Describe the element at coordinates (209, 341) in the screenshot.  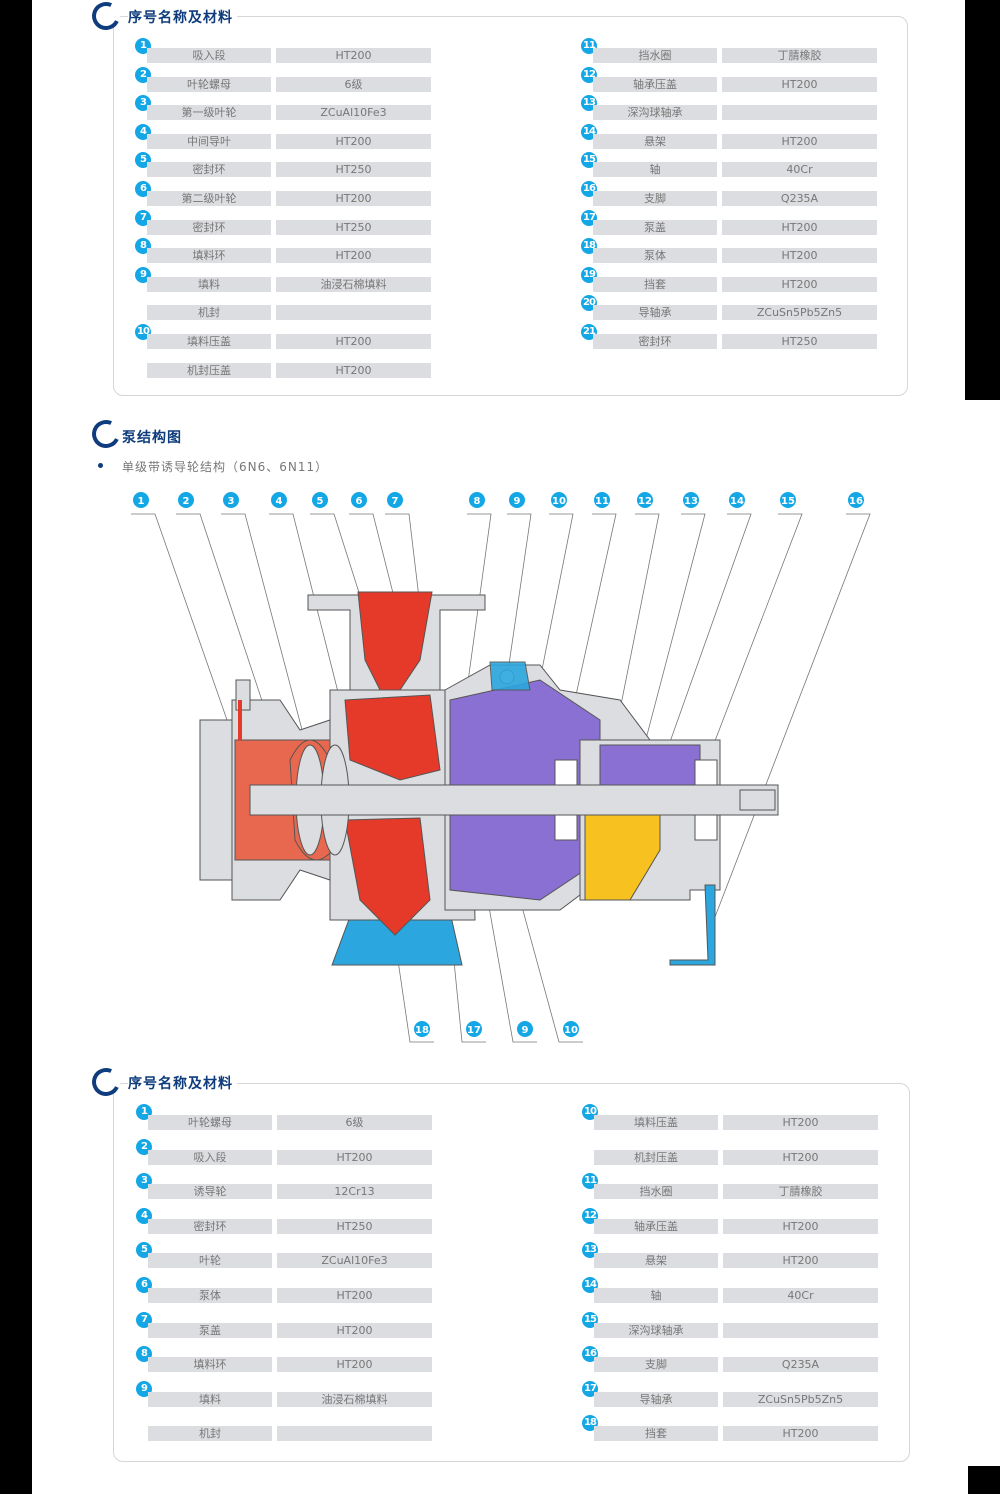
I see `part-name: 填料压盖` at that location.